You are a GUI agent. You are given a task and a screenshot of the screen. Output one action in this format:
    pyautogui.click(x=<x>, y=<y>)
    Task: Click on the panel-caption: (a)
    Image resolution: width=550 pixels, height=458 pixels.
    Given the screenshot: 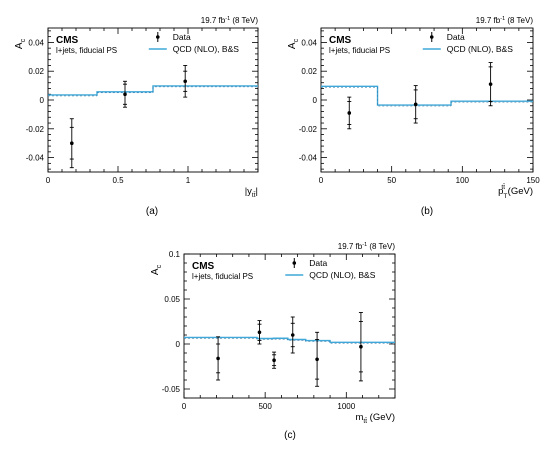 What is the action you would take?
    pyautogui.click(x=152, y=211)
    